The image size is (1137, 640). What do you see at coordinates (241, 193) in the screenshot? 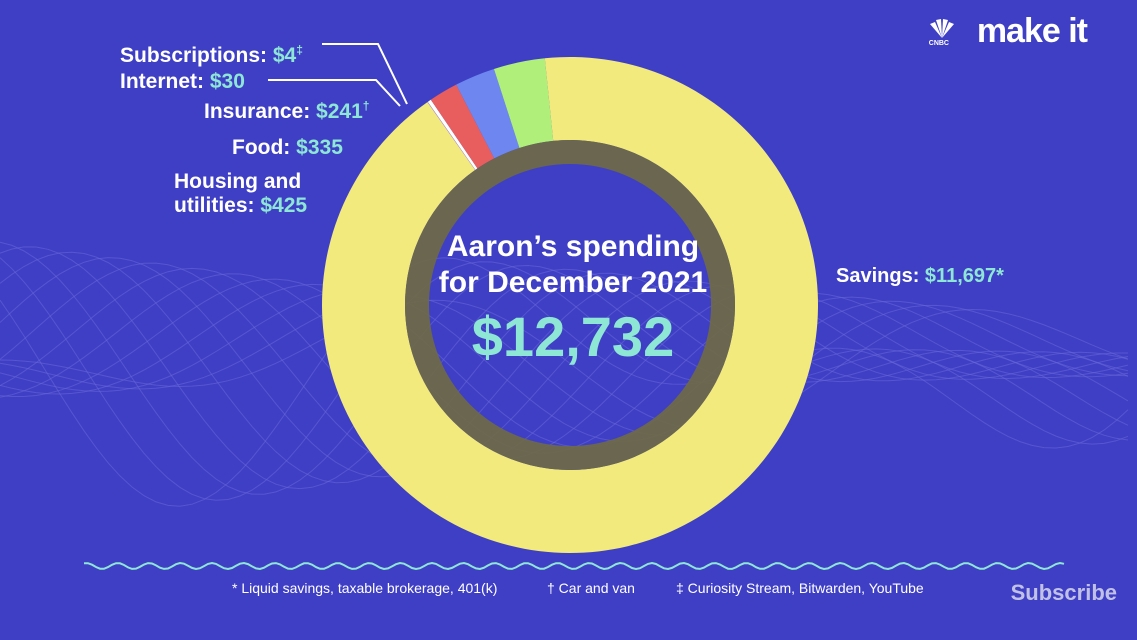
I see `label-housing: Housing and utilities: $425` at bounding box center [241, 193].